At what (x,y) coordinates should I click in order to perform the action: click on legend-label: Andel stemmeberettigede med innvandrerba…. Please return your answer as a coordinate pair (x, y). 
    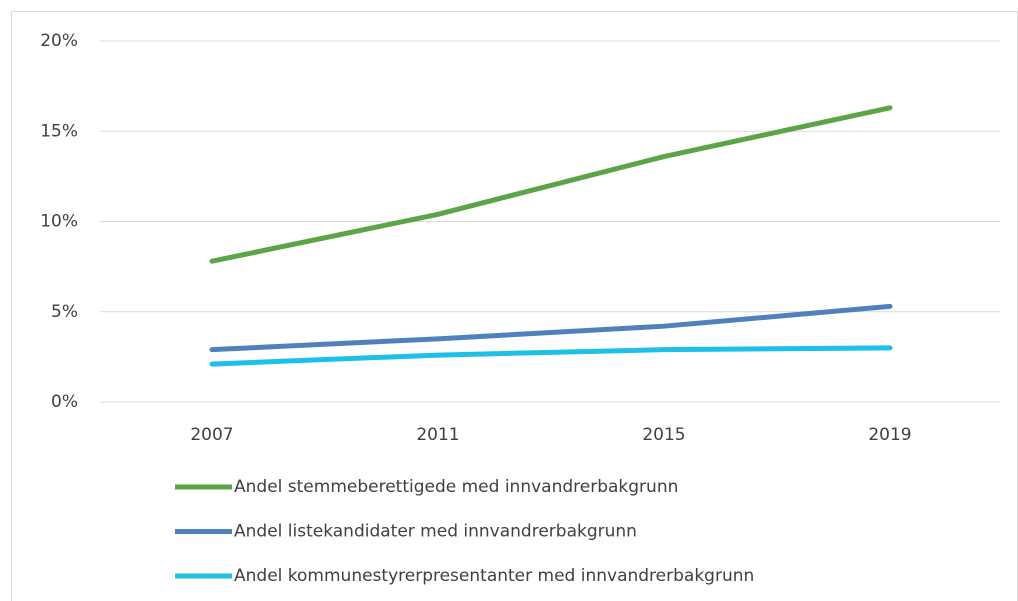
    Looking at the image, I should click on (456, 487).